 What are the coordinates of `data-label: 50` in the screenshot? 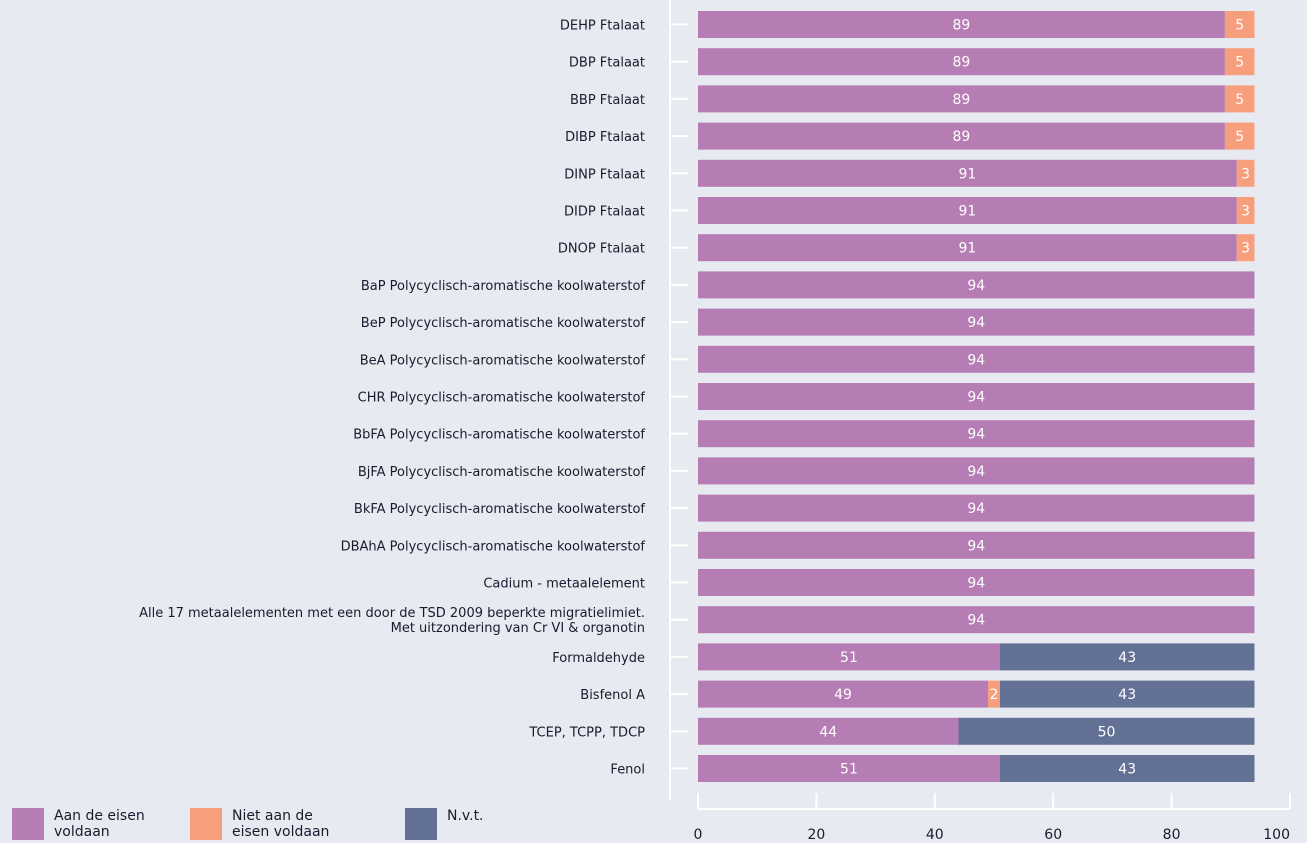 It's located at (1107, 732).